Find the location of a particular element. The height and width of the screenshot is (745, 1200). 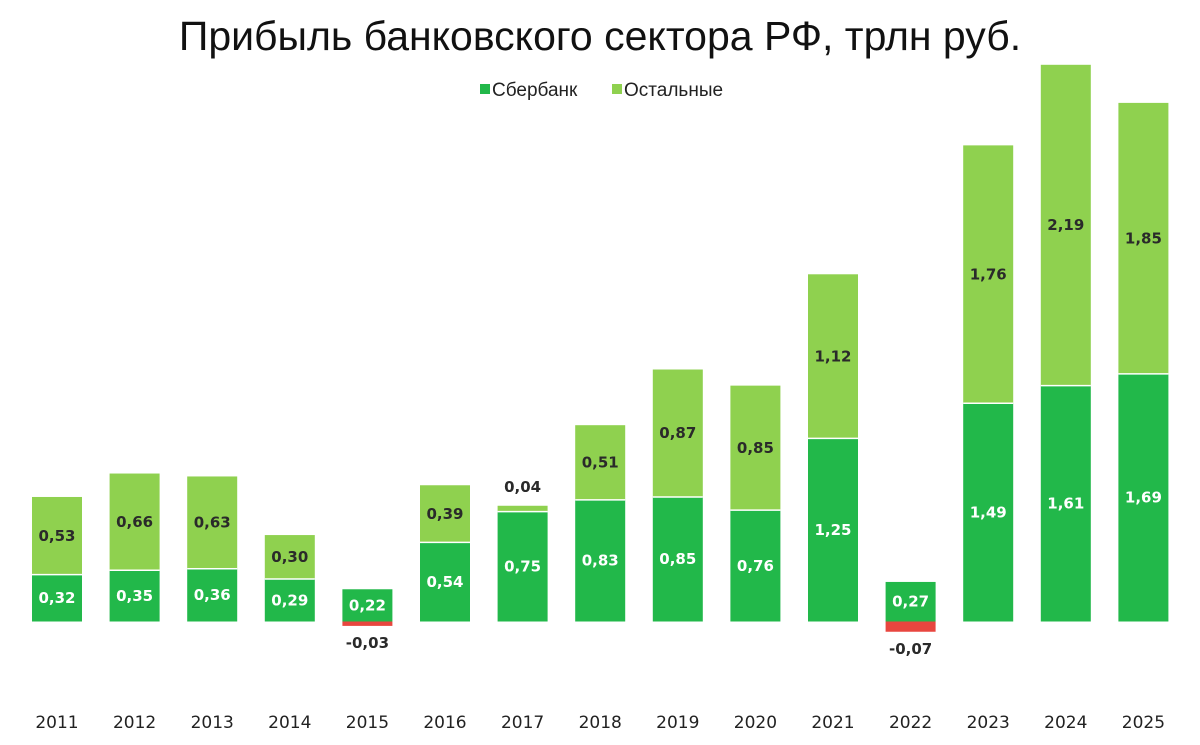

bar-label-others-2022: -0,07 is located at coordinates (910, 649).